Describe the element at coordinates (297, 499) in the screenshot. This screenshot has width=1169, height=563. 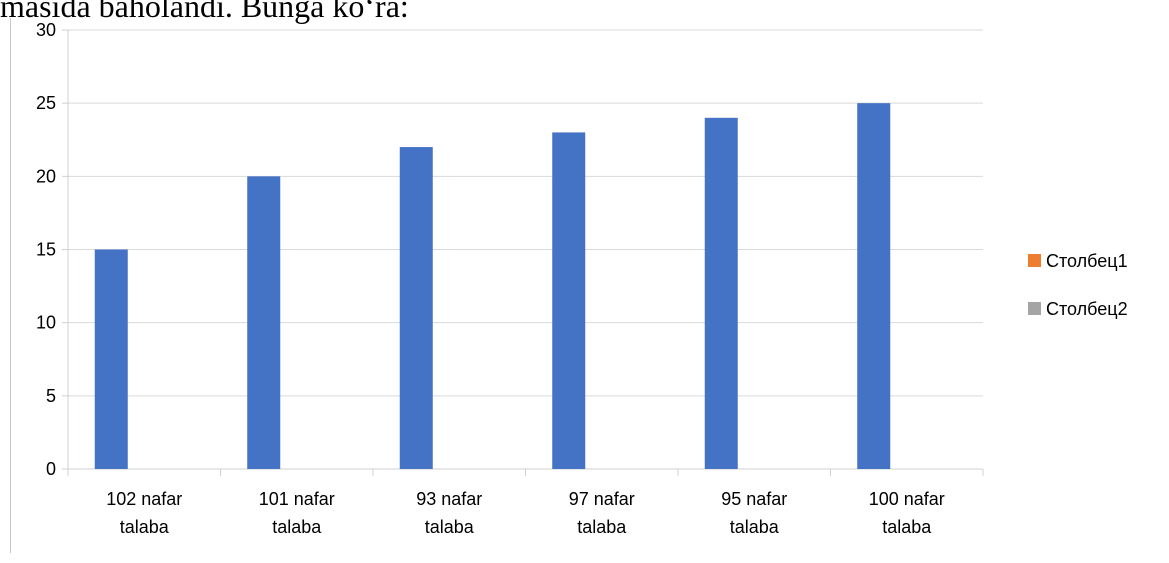
I see `x-tick-label-line: 101 nafar` at that location.